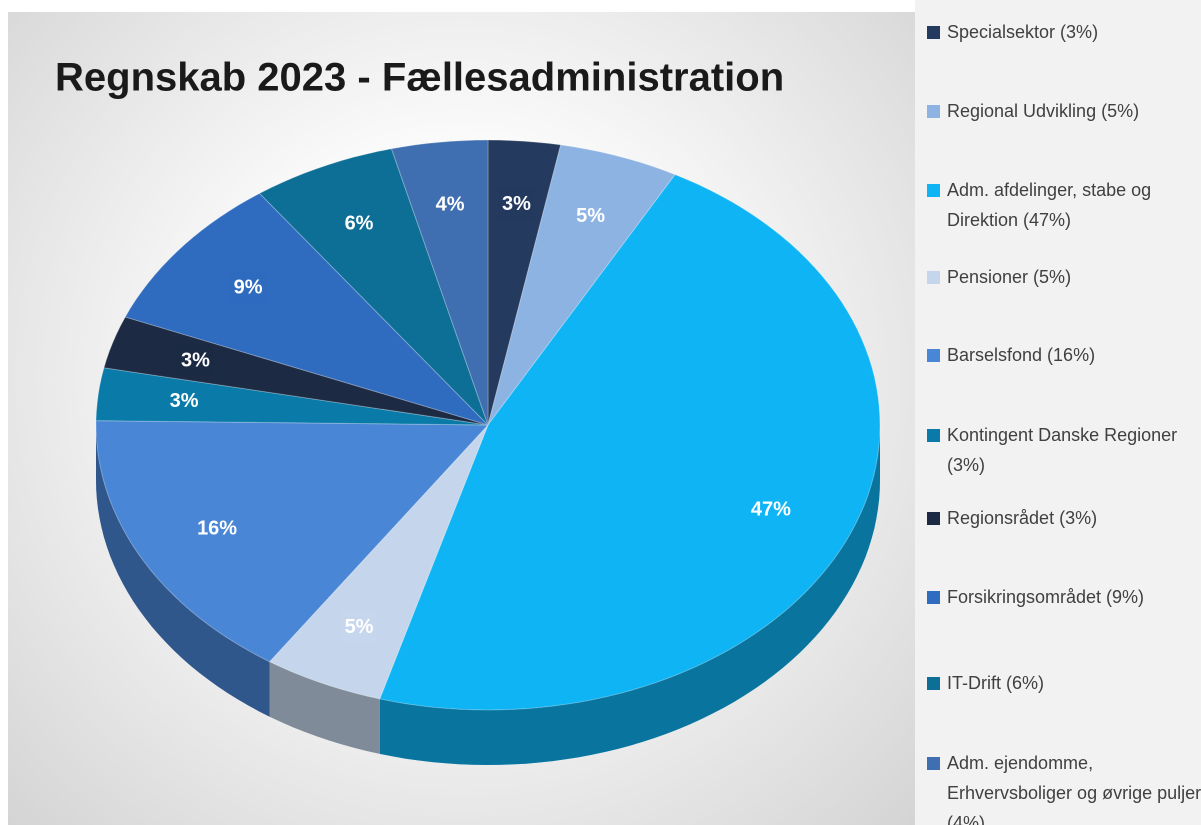  I want to click on data-label: 6%, so click(359, 224).